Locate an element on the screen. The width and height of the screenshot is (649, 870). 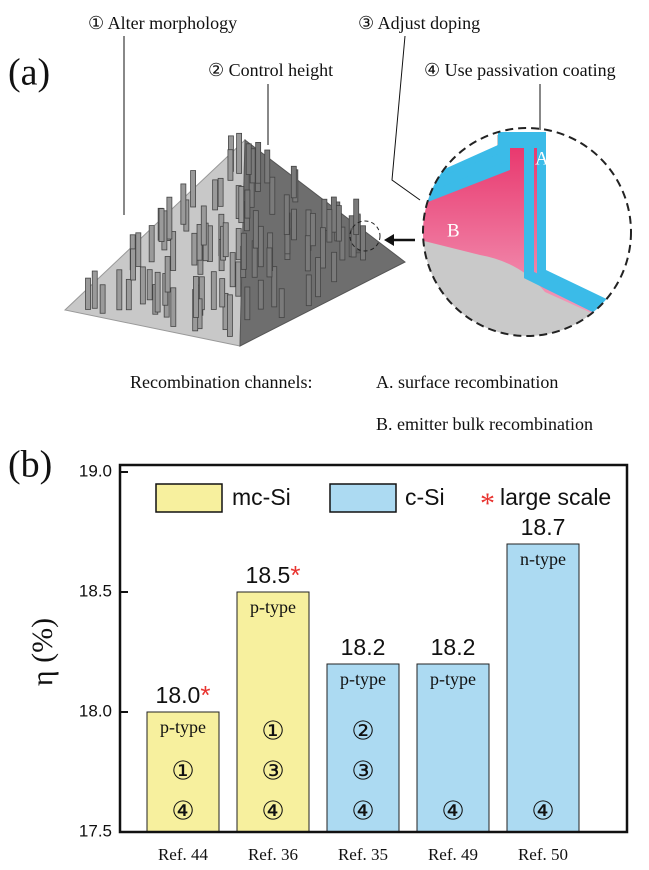
arrow-head is located at coordinates (389, 240).